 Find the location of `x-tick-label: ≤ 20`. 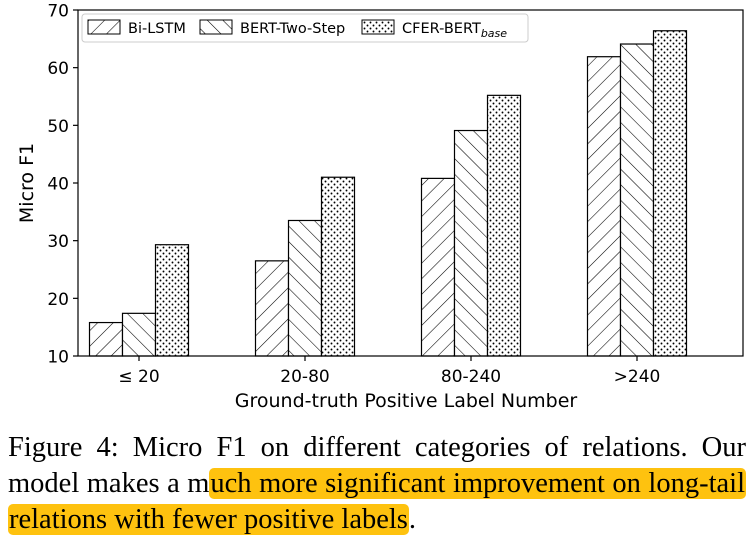

x-tick-label: ≤ 20 is located at coordinates (138, 377).